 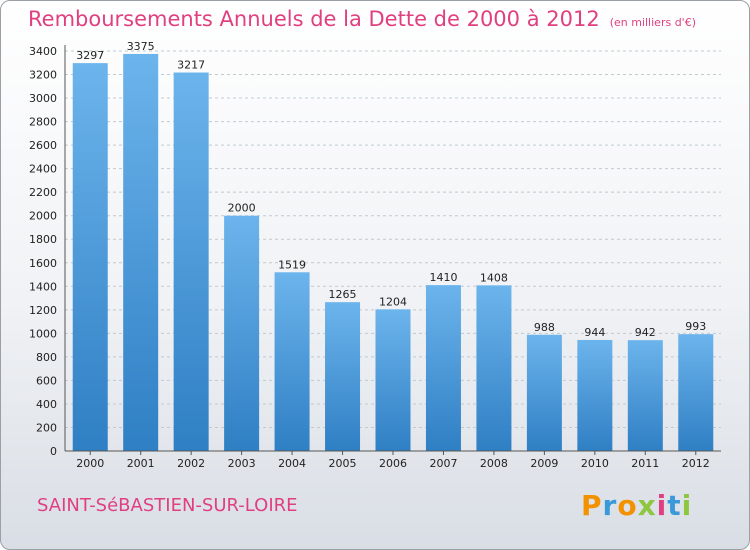 I want to click on y-tick-label: 3000, so click(x=43, y=98).